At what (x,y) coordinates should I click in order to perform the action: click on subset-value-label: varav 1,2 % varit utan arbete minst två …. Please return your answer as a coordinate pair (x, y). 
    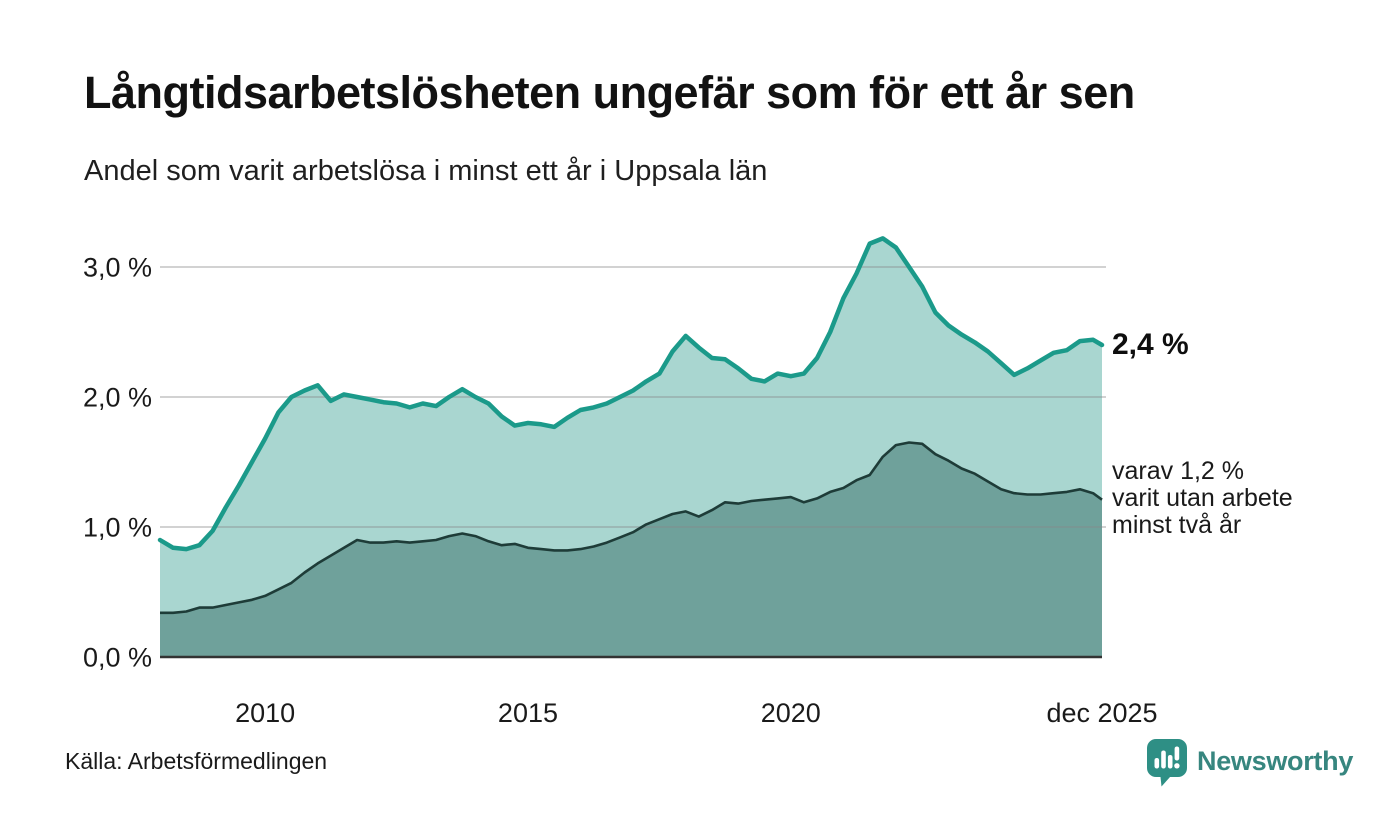
    Looking at the image, I should click on (1202, 498).